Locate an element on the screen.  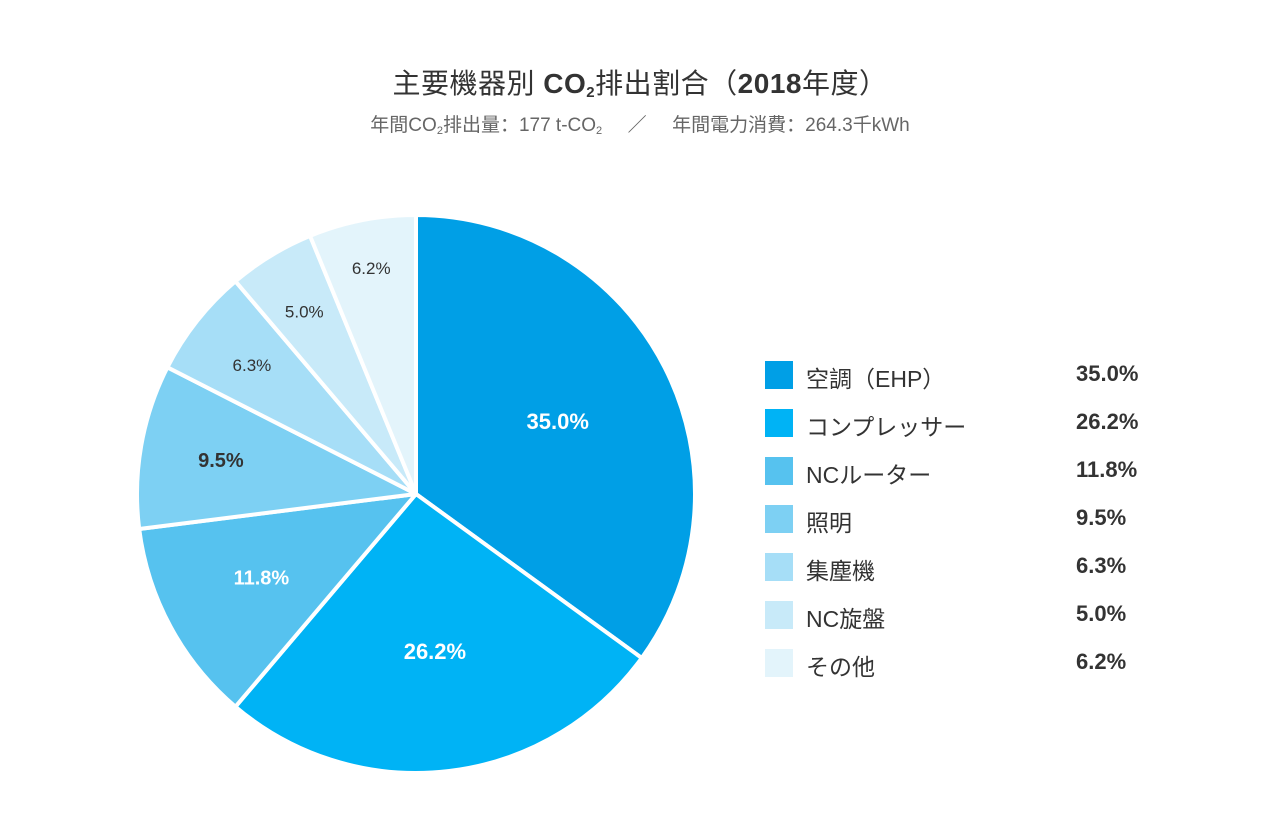
legend-item: NCルーター 11.8% is located at coordinates (960, 476).